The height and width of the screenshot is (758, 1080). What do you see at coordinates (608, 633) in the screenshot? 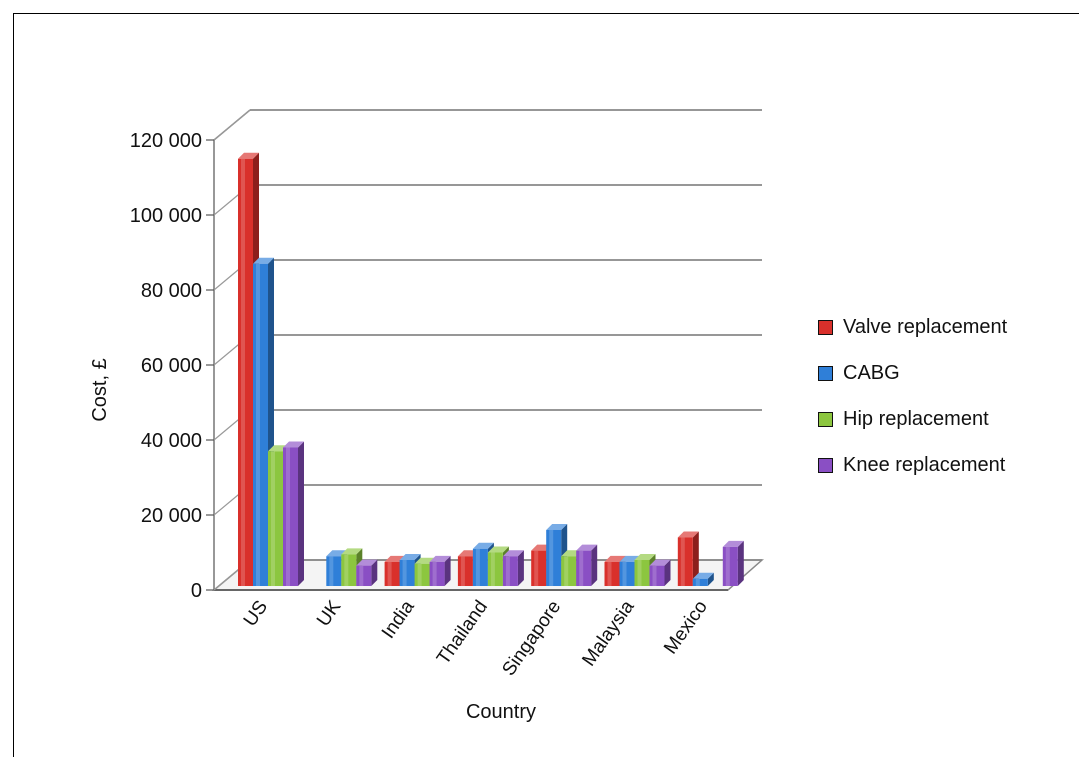
I see `x-tick-label-malaysia: Malaysia` at bounding box center [608, 633].